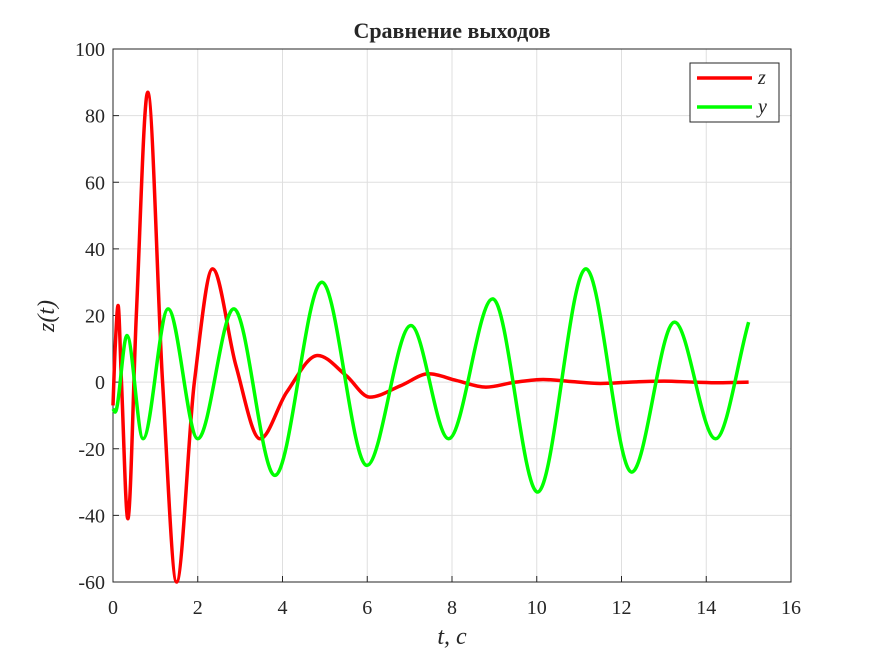  I want to click on y-tick-label: 100, so click(90, 50).